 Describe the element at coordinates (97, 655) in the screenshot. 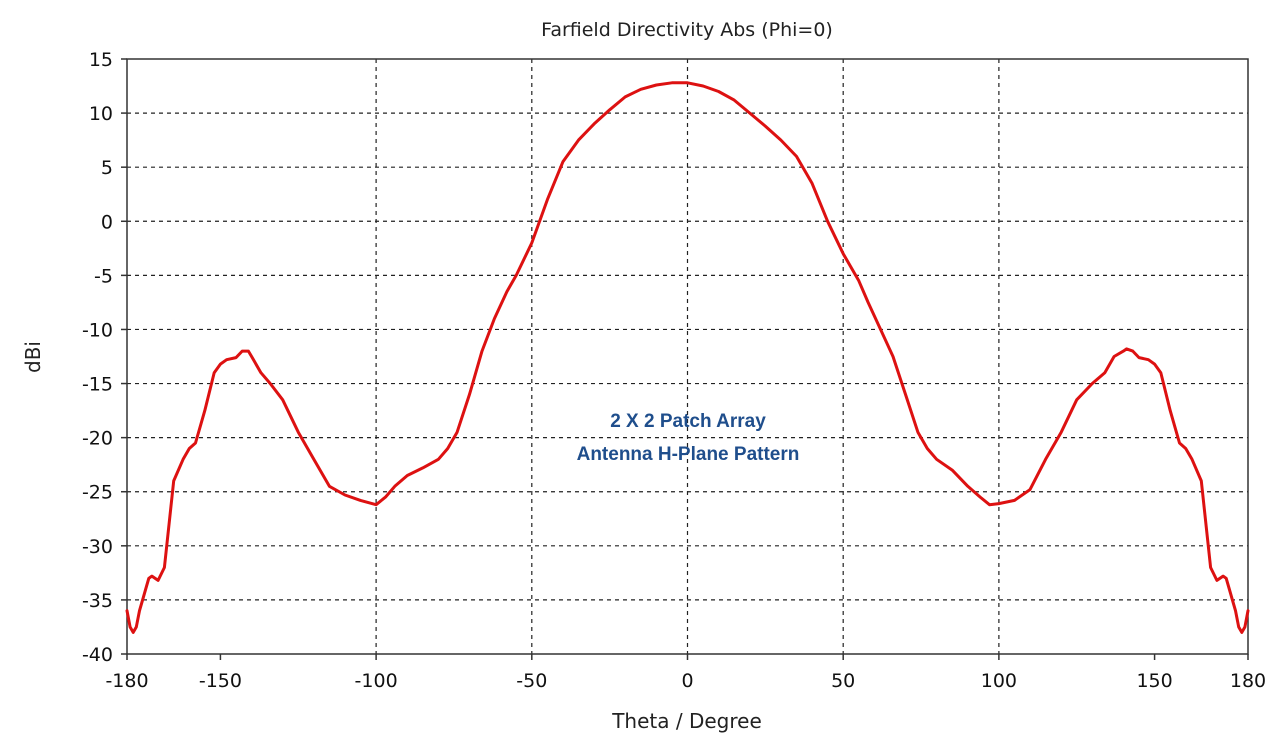

I see `y-tick-label: -40` at that location.